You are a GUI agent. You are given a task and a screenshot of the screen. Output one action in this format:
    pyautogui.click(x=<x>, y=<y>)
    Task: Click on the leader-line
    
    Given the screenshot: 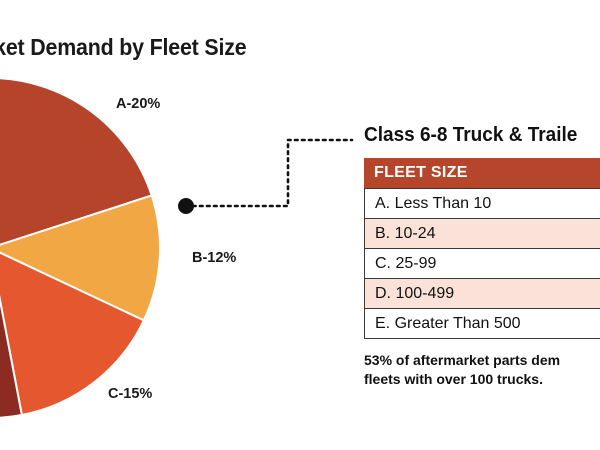 What is the action you would take?
    pyautogui.click(x=269, y=173)
    